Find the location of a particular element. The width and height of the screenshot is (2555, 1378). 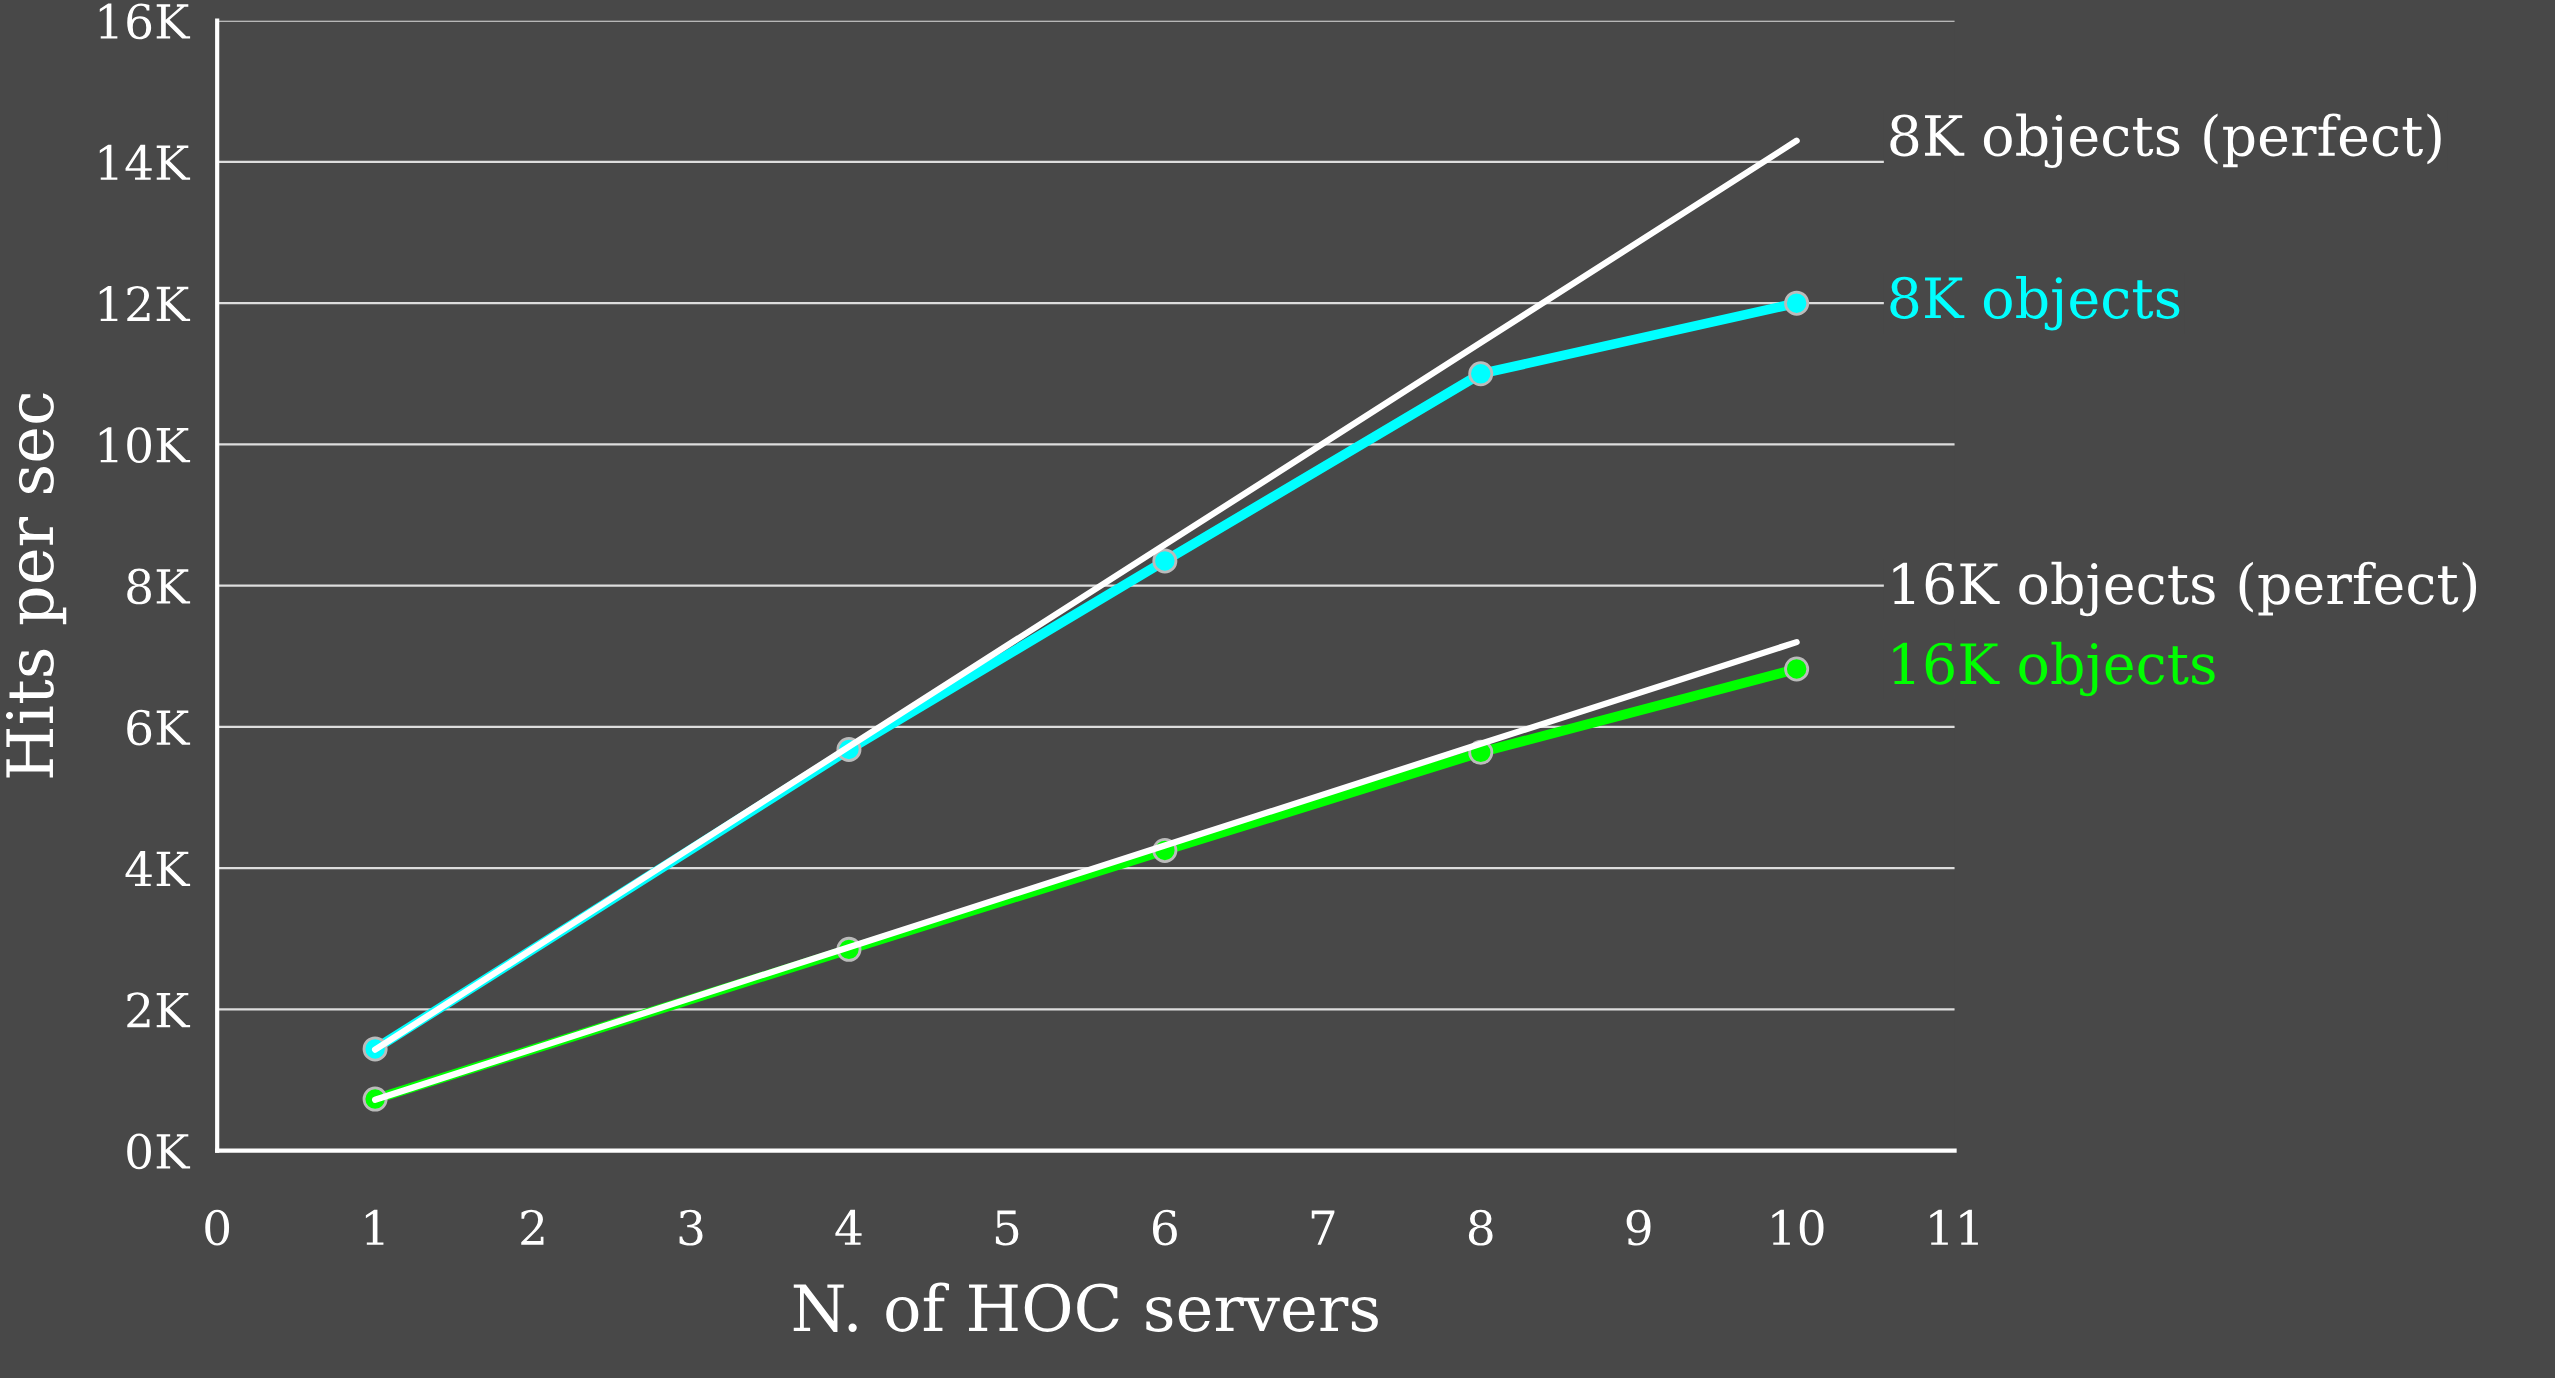

y-tick-label: 4K is located at coordinates (158, 869).